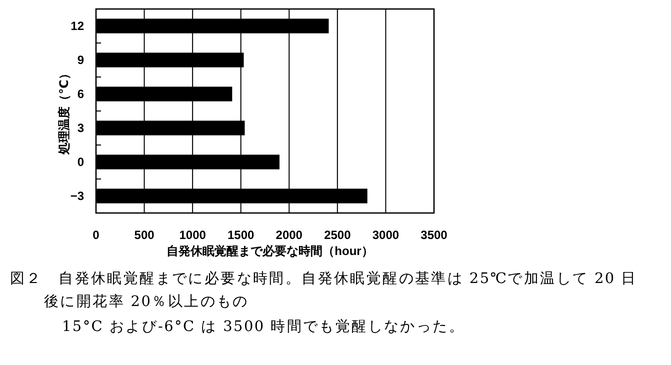 The width and height of the screenshot is (671, 365). I want to click on y-axis-title: 処理温度（℃）, so click(64, 112).